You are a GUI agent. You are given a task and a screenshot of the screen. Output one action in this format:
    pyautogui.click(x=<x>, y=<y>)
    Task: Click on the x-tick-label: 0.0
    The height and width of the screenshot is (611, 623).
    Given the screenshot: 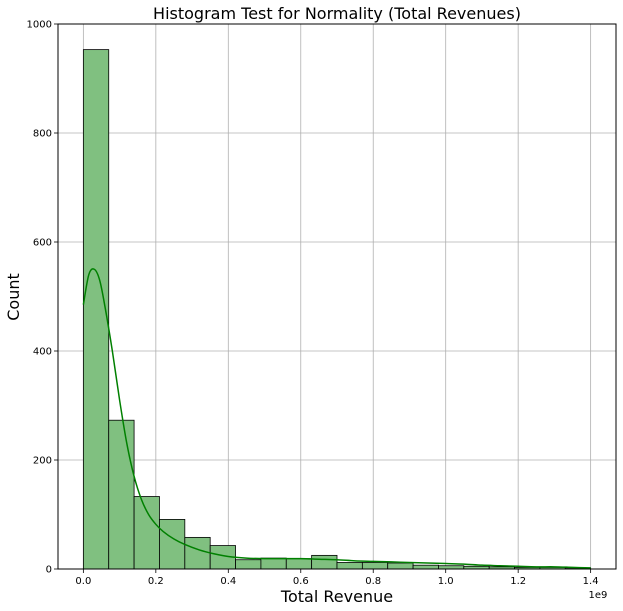 What is the action you would take?
    pyautogui.click(x=83, y=581)
    